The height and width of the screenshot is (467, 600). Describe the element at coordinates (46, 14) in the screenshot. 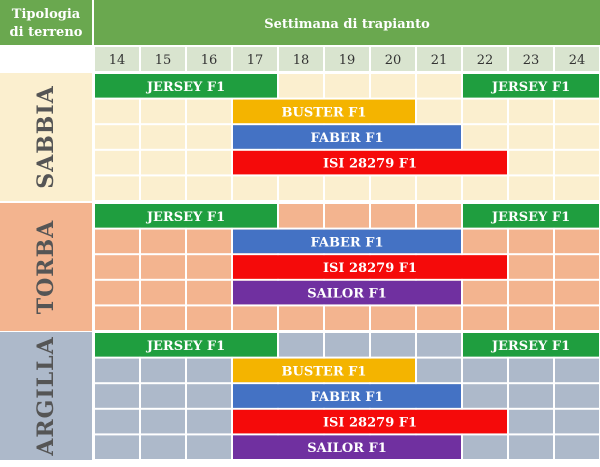

I see `soil-header-line1: Tipologia` at that location.